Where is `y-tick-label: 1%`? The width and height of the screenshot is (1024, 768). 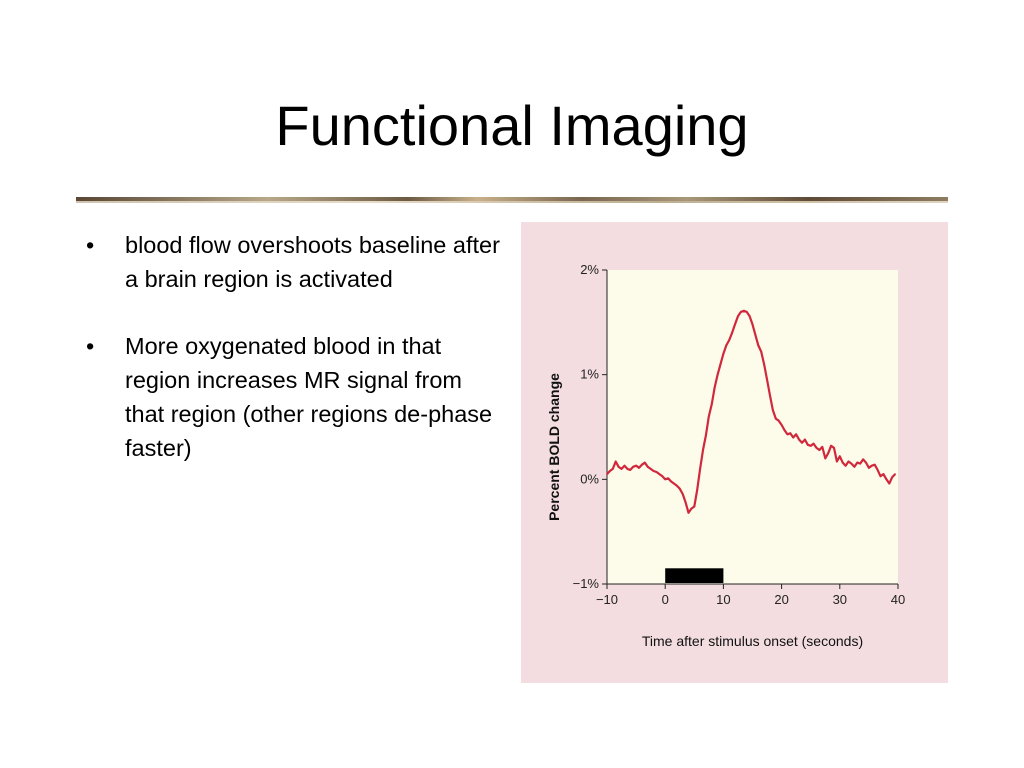
y-tick-label: 1% is located at coordinates (589, 374).